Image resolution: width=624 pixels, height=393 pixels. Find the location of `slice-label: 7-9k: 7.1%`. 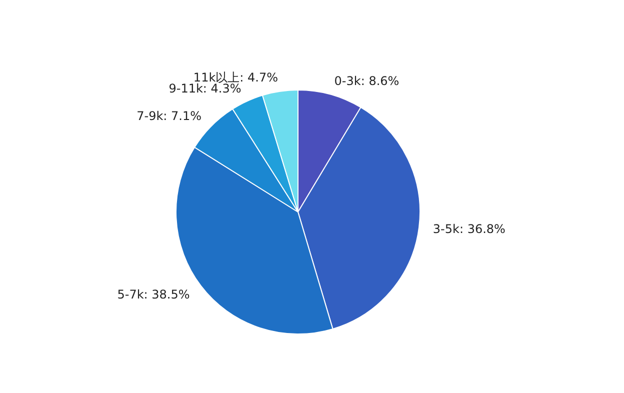

slice-label: 7-9k: 7.1% is located at coordinates (169, 116).